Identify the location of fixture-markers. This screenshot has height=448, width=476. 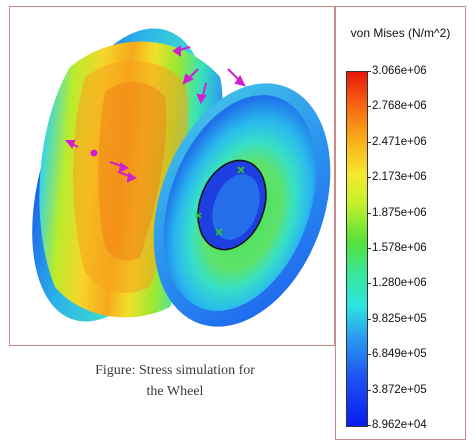
(220, 201).